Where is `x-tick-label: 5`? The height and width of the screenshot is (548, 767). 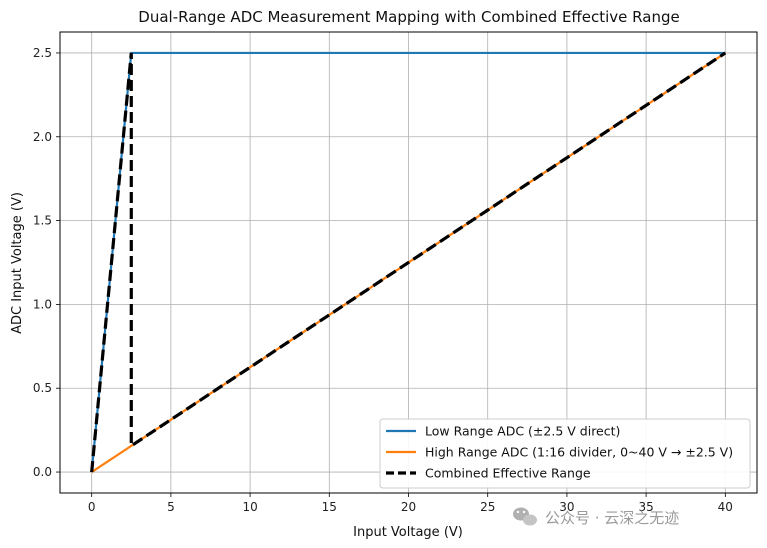 x-tick-label: 5 is located at coordinates (171, 507).